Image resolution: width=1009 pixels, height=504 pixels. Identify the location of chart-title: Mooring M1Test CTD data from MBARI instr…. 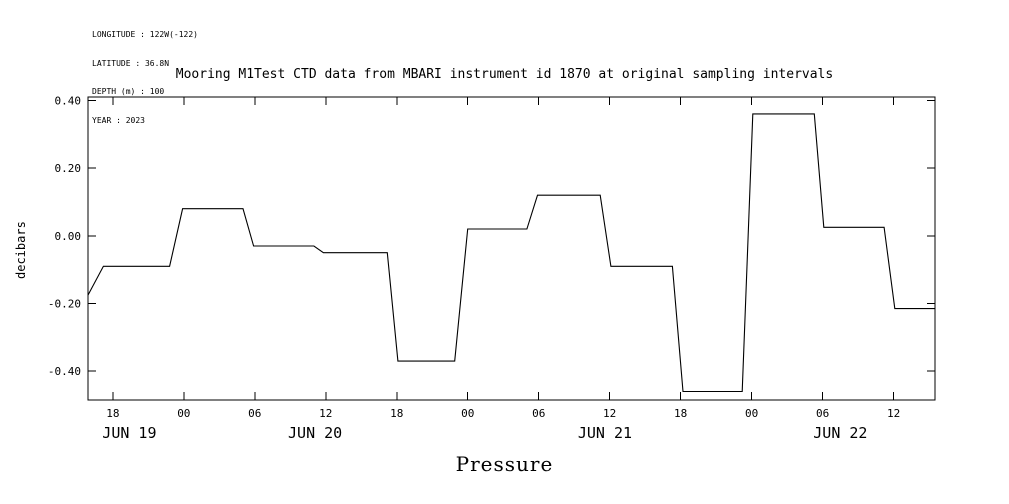
(504, 74).